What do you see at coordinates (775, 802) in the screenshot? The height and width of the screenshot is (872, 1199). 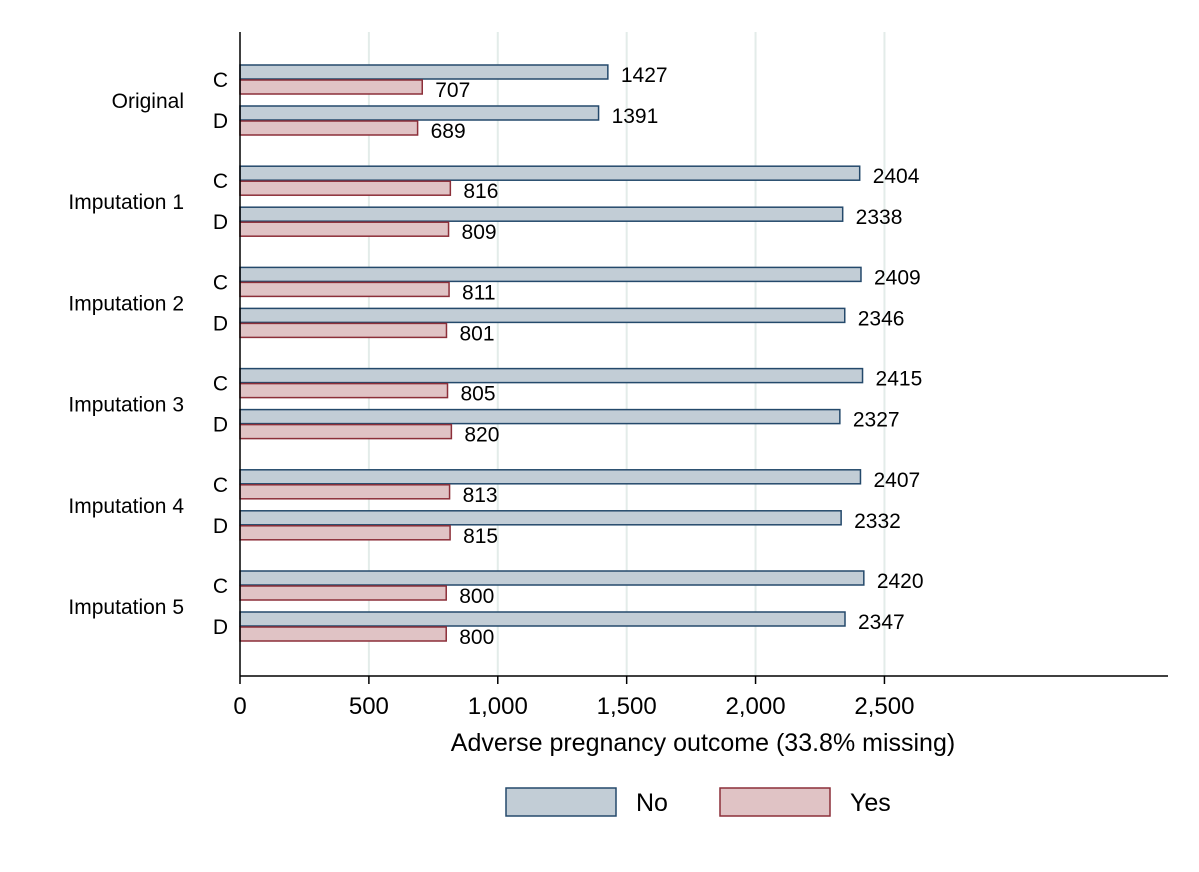 I see `legend-swatch-yes` at bounding box center [775, 802].